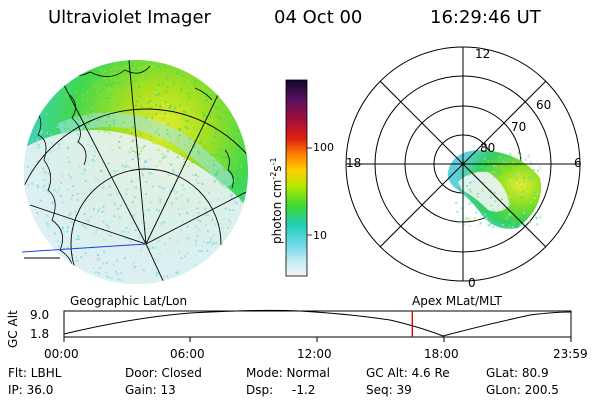 This screenshot has width=600, height=400. Describe the element at coordinates (472, 283) in the screenshot. I see `mlt-label-0: 0` at that location.